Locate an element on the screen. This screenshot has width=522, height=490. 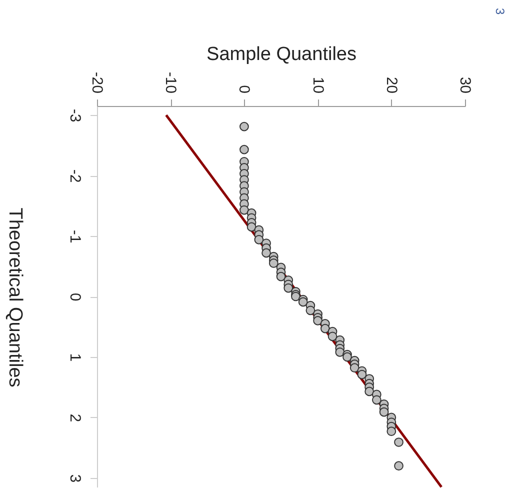
y-tick-label: 0 is located at coordinates (75, 297).